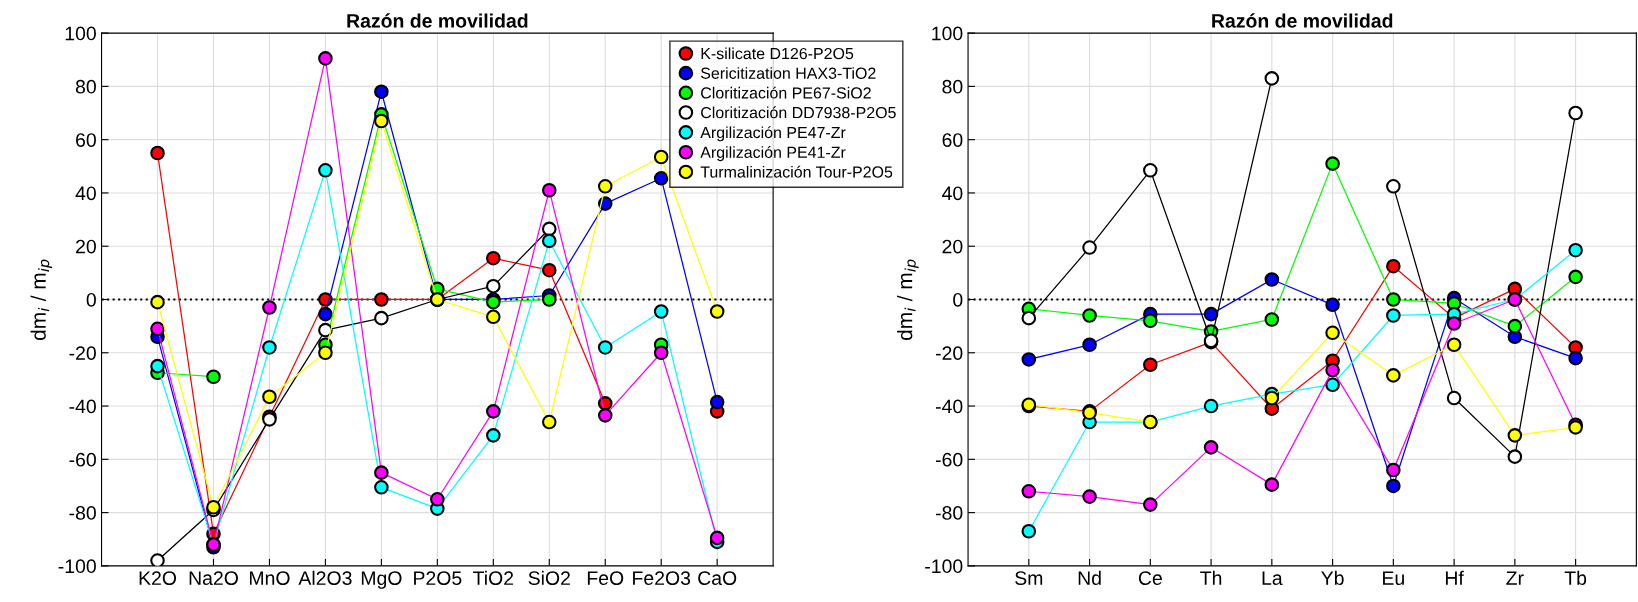  What do you see at coordinates (662, 578) in the screenshot?
I see `x-tick-label: Fe2O3` at bounding box center [662, 578].